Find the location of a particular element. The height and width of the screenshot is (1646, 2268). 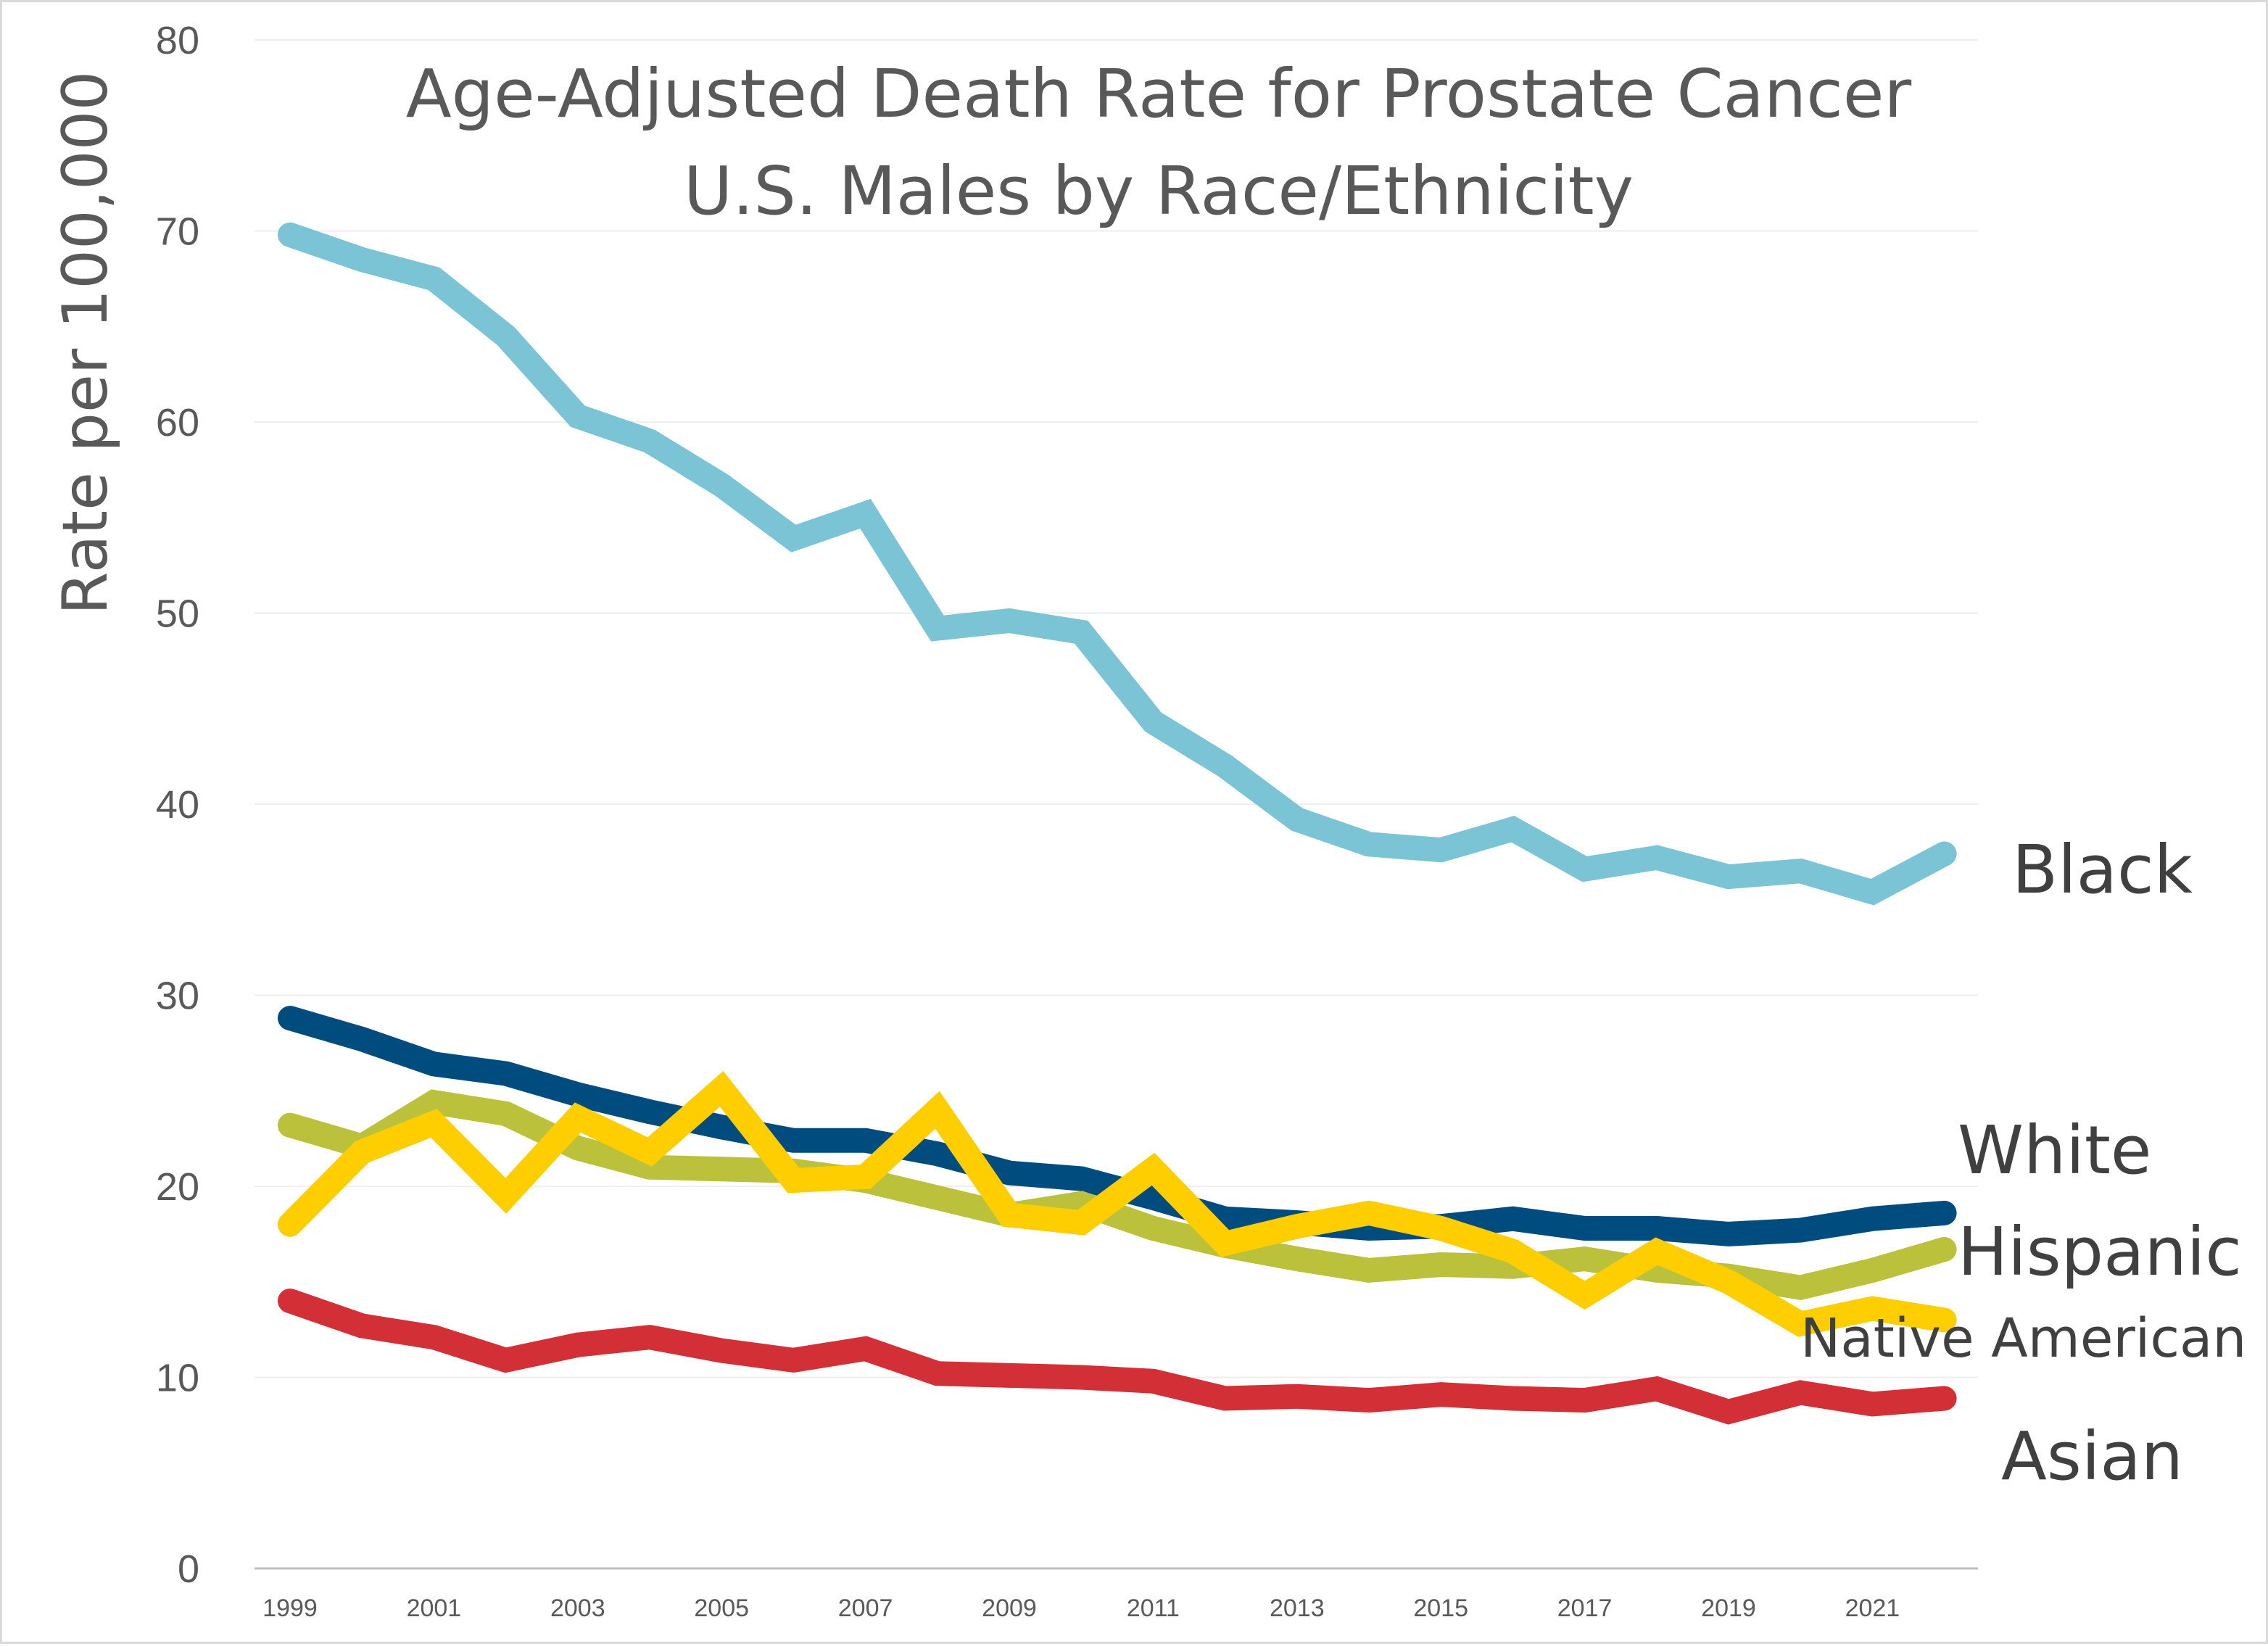

y-tick-label: 50 is located at coordinates (177, 614).